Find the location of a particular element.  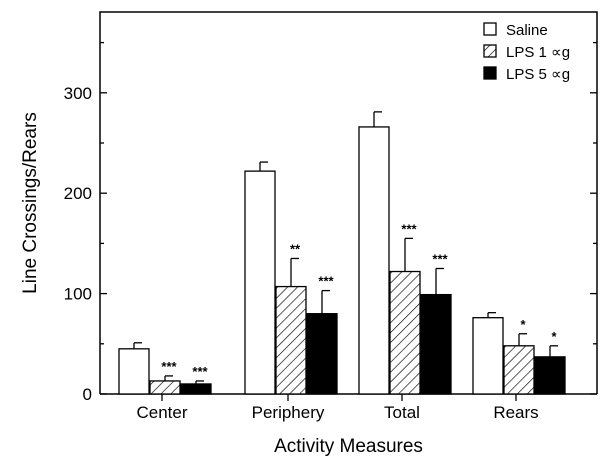

y-axis-title: Line Crossings/Rears is located at coordinates (30, 203).